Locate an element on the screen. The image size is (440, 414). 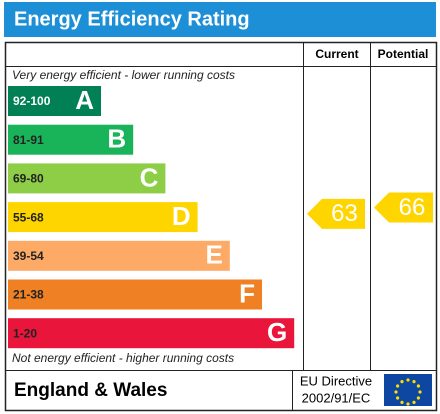
band-range: 1-20 is located at coordinates (25, 333).